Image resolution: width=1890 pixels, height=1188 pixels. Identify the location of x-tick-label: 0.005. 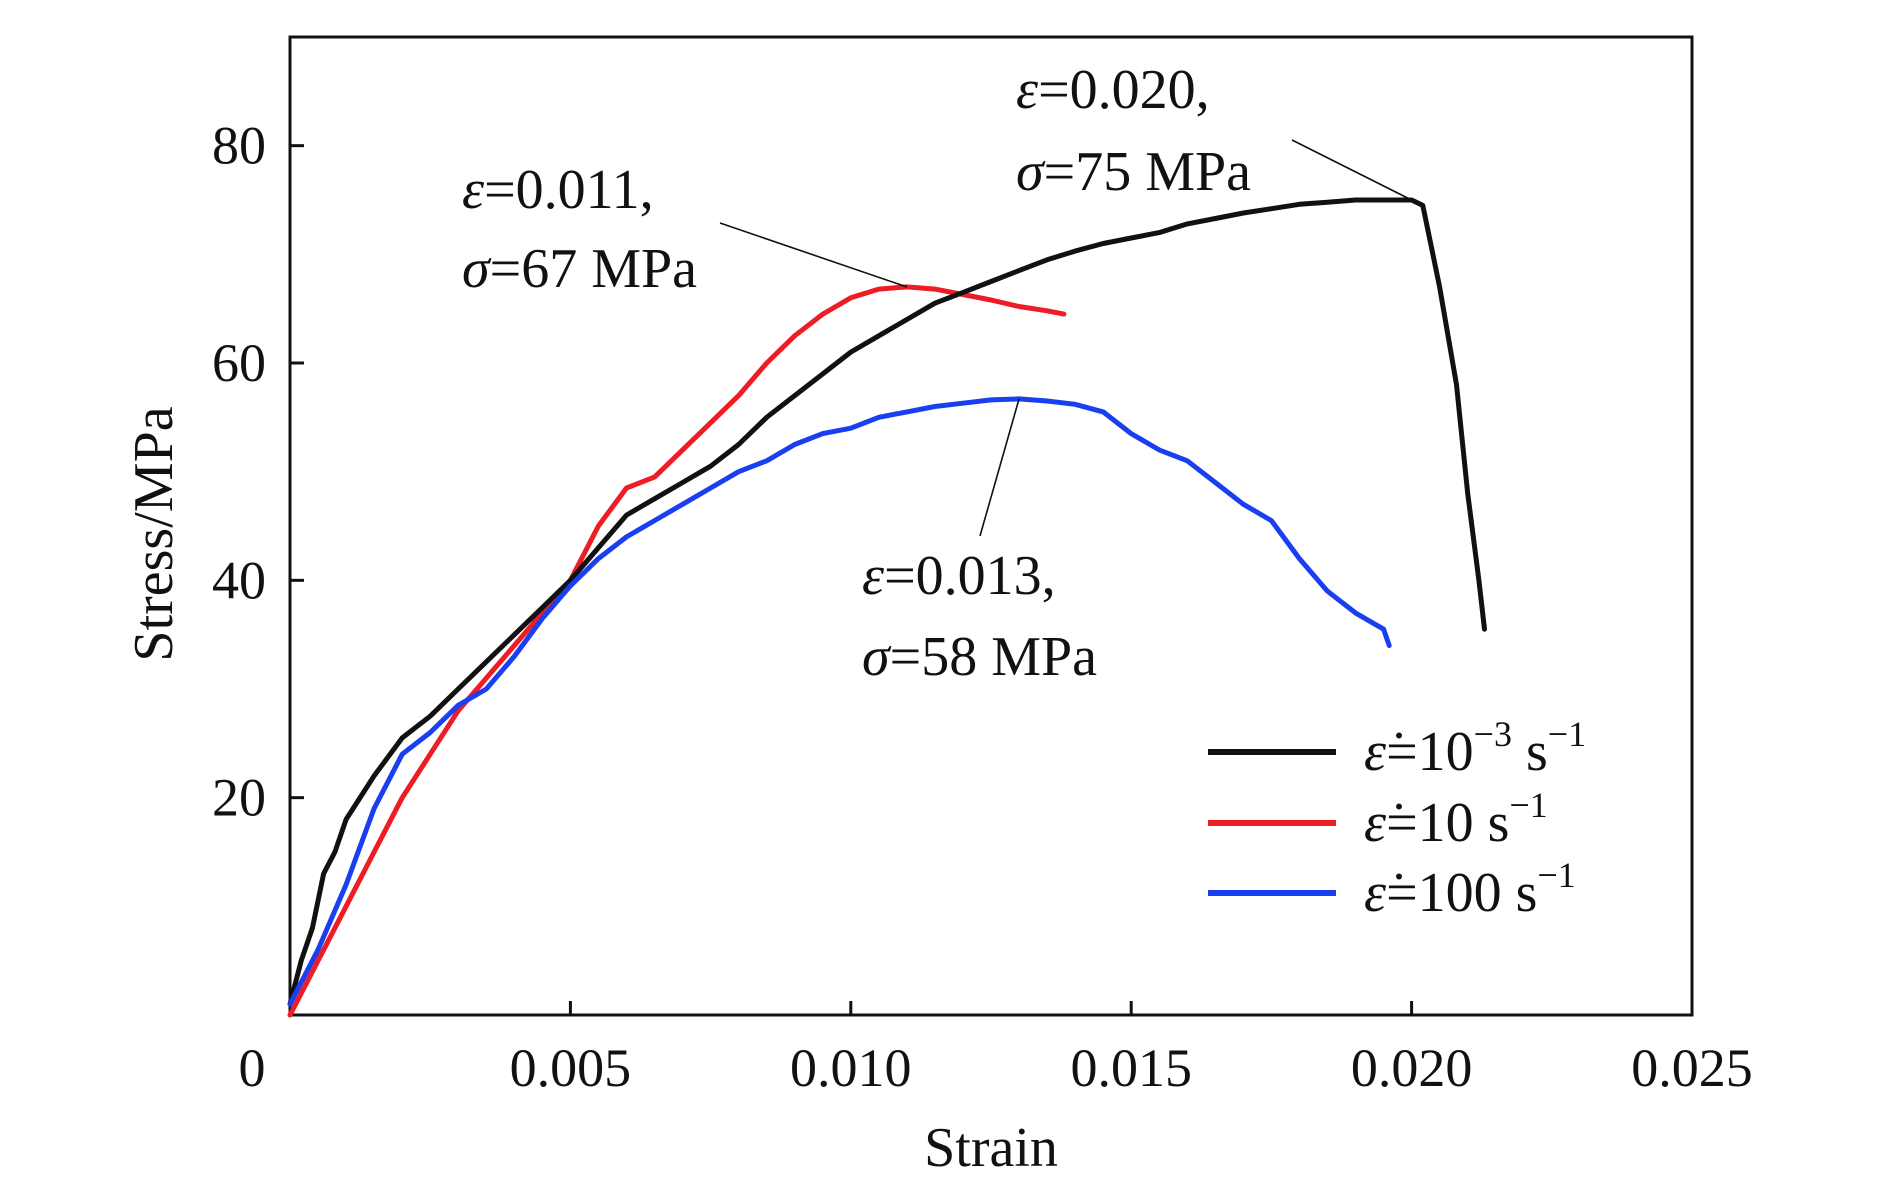
(571, 1068).